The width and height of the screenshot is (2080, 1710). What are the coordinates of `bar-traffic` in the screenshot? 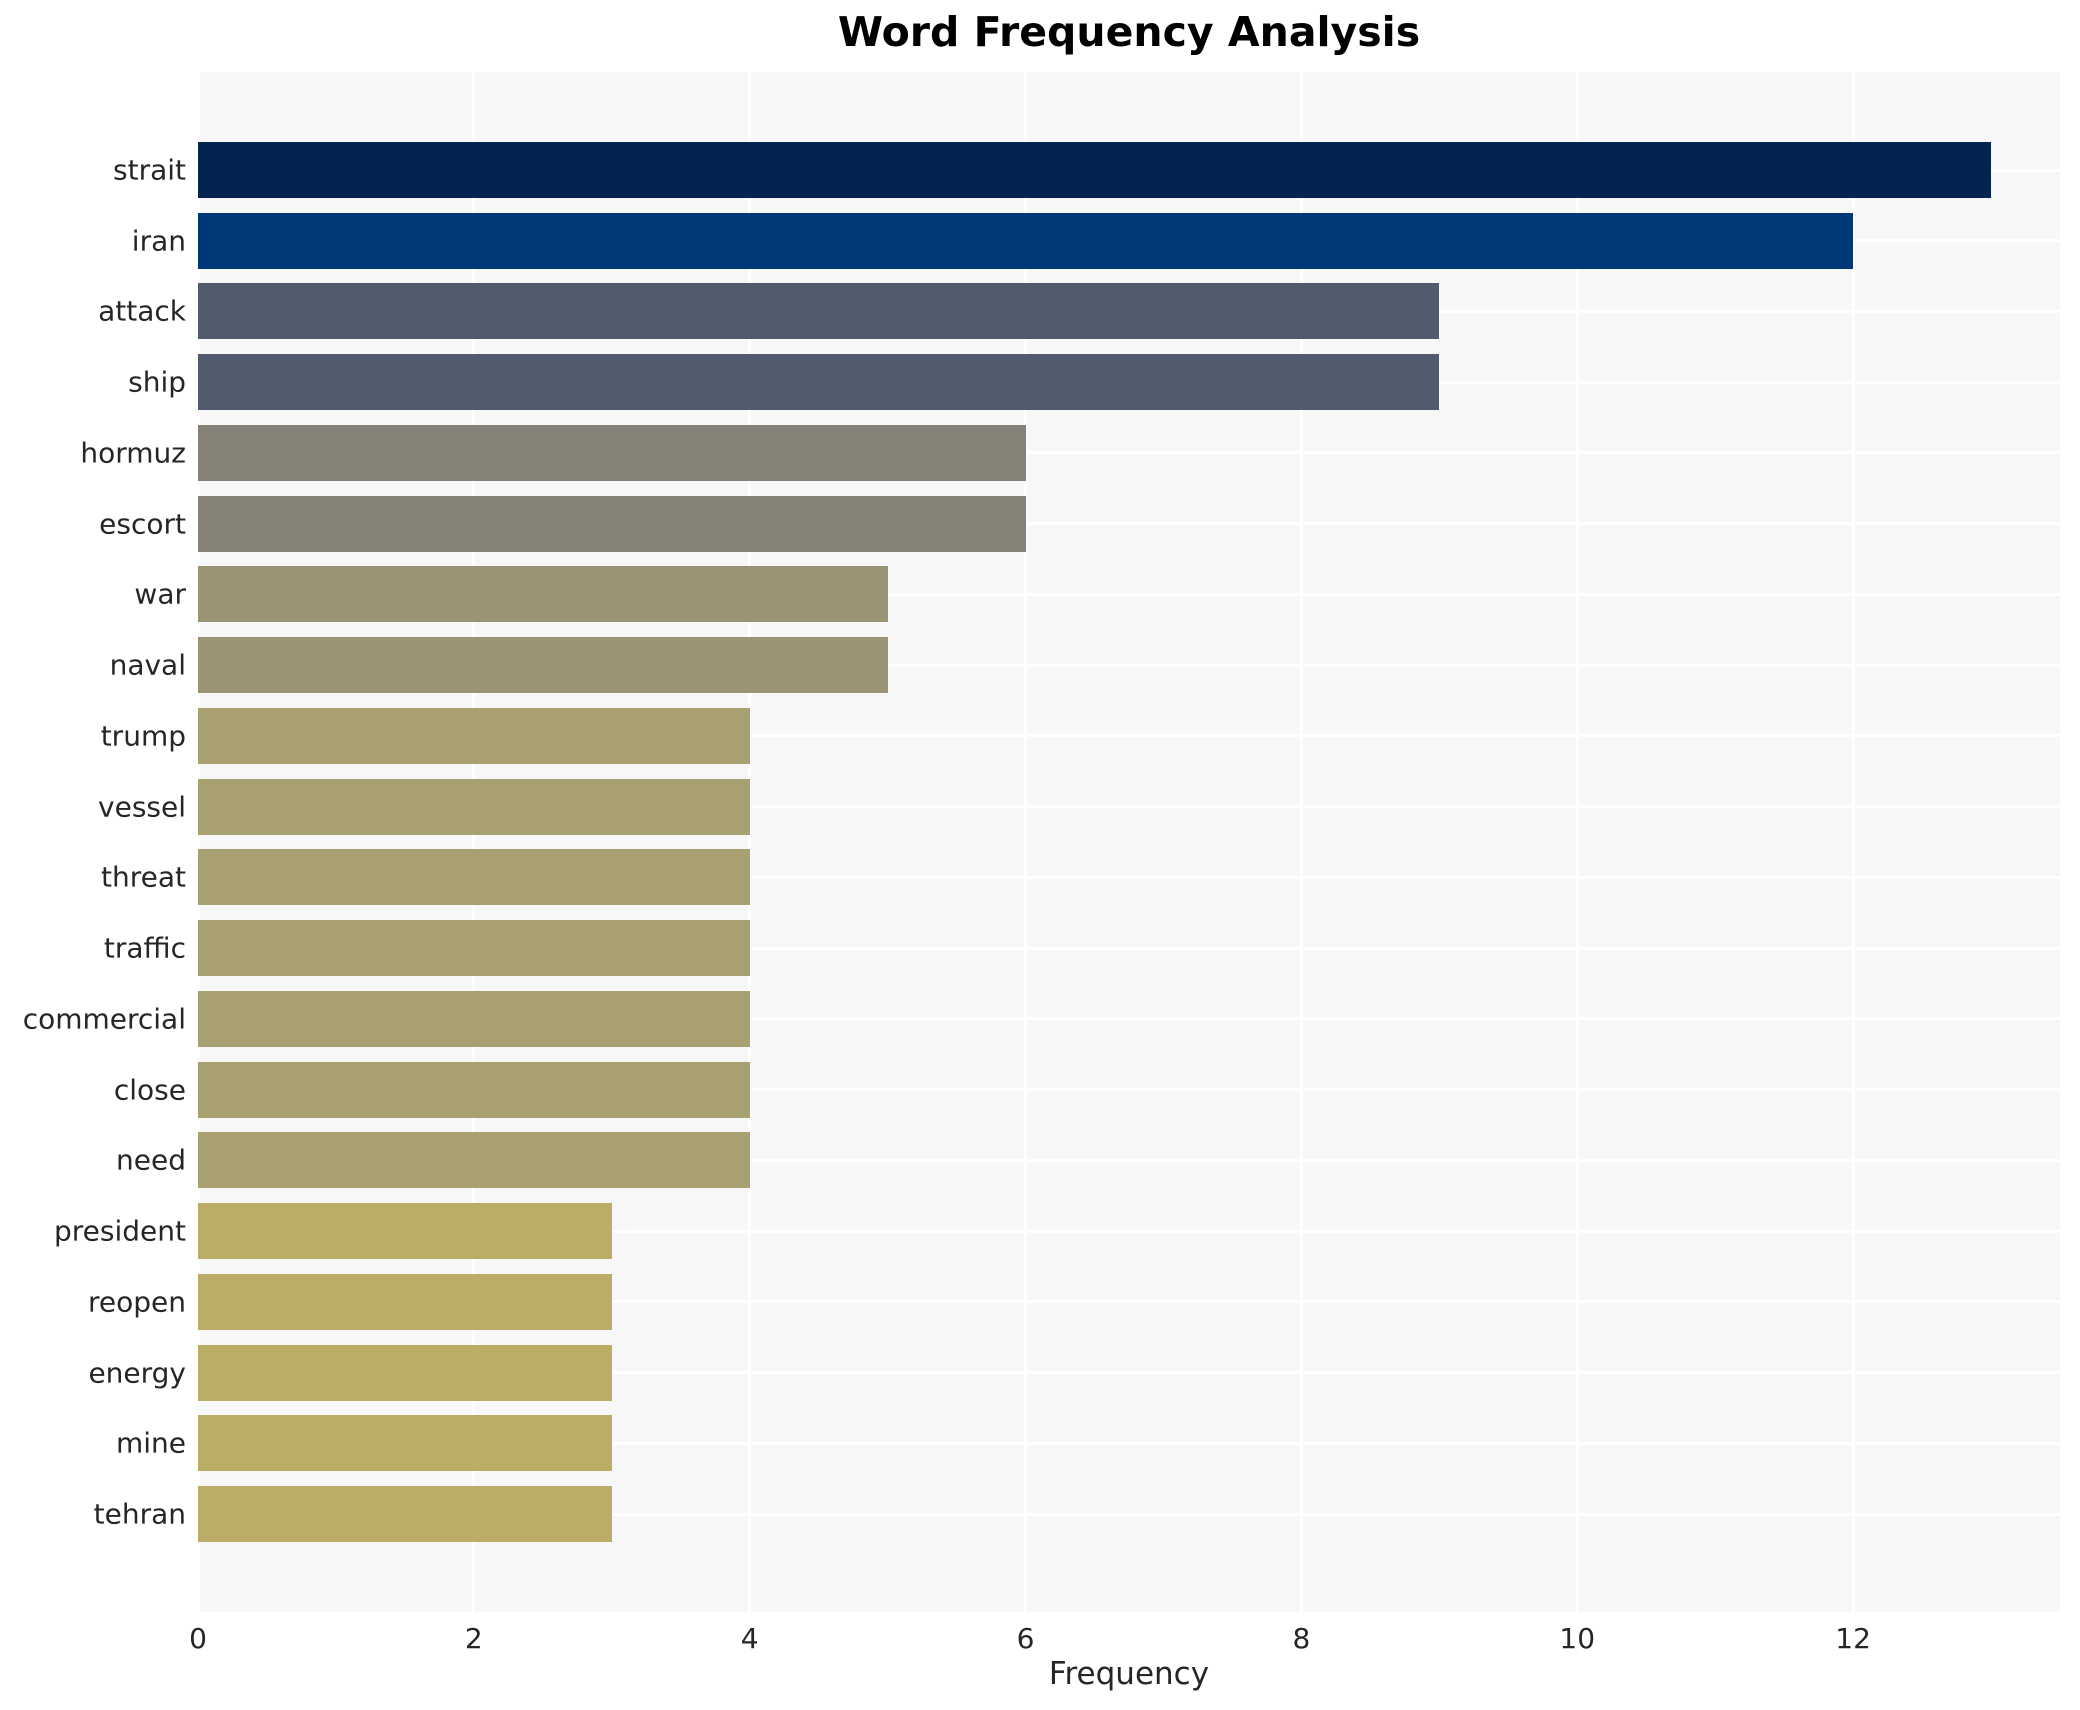 It's located at (474, 948).